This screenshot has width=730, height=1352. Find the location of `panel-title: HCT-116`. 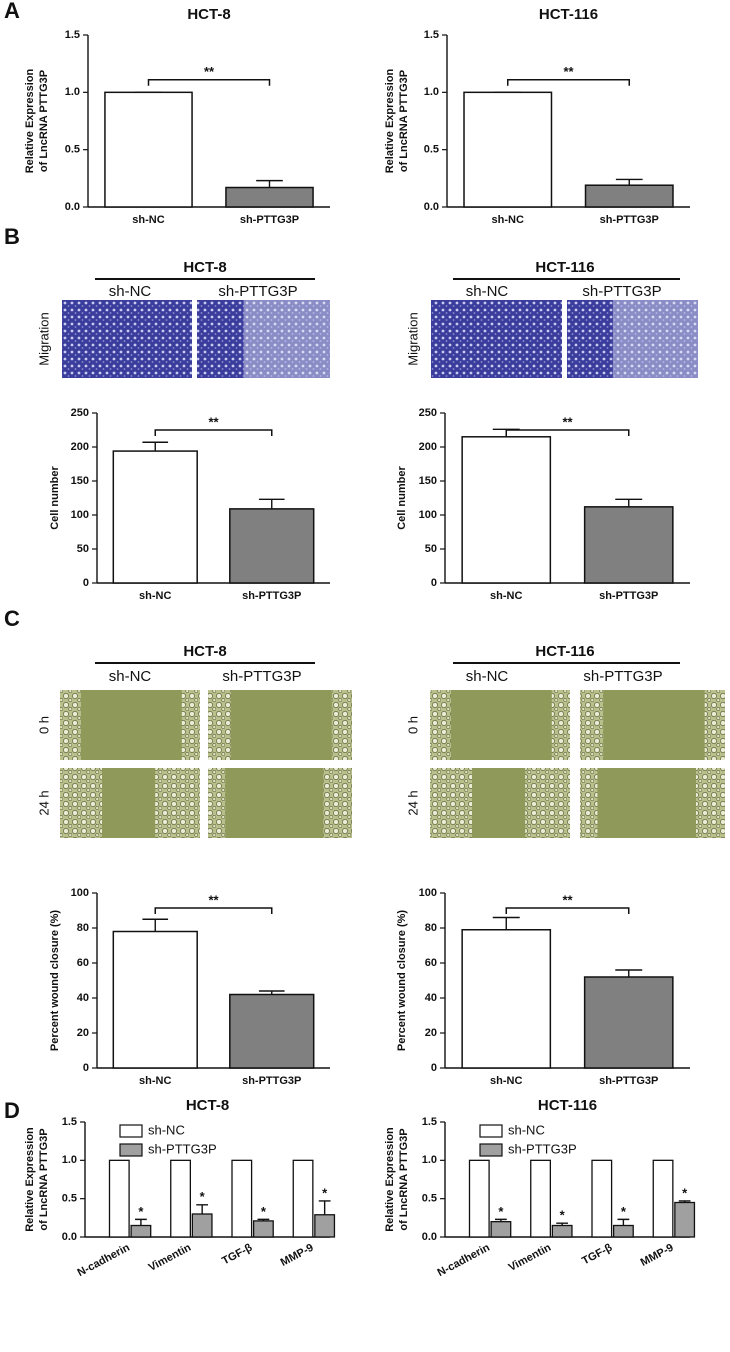

panel-title: HCT-116 is located at coordinates (564, 651).